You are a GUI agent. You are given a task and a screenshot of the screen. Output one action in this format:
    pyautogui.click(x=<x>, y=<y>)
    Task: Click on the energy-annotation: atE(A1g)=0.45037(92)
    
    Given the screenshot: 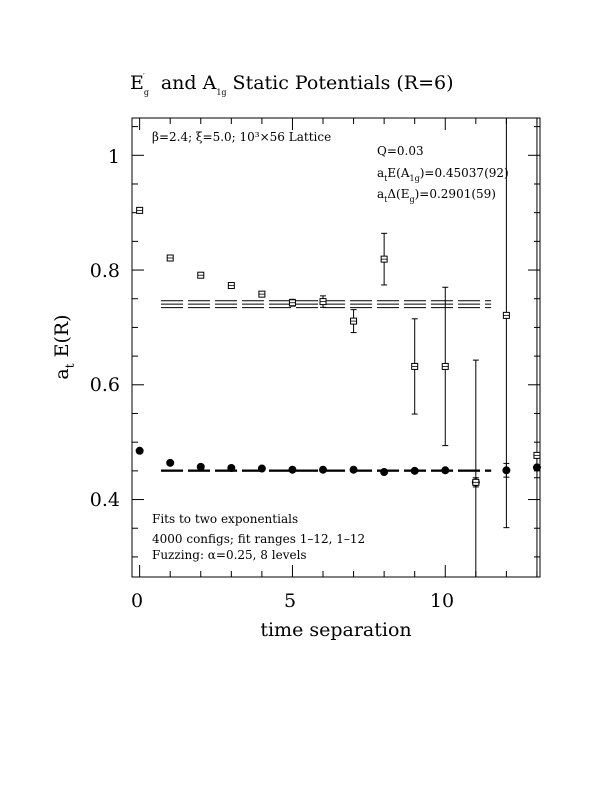 What is the action you would take?
    pyautogui.click(x=443, y=174)
    